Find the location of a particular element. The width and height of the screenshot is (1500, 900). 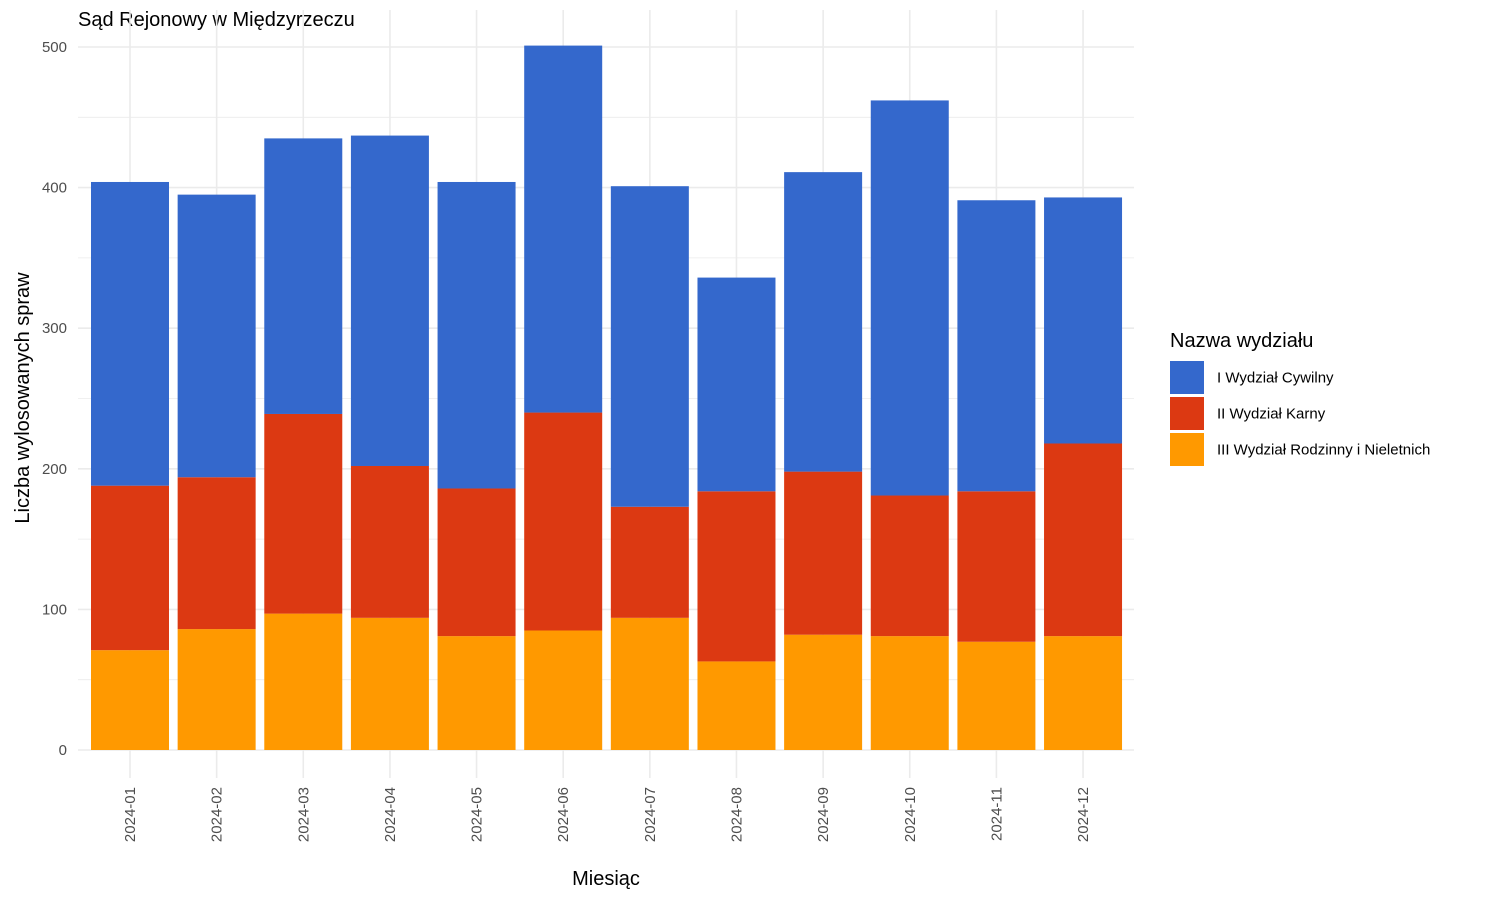

legend-label-ii-wydzia-karny: II Wydział Karny is located at coordinates (1271, 414).